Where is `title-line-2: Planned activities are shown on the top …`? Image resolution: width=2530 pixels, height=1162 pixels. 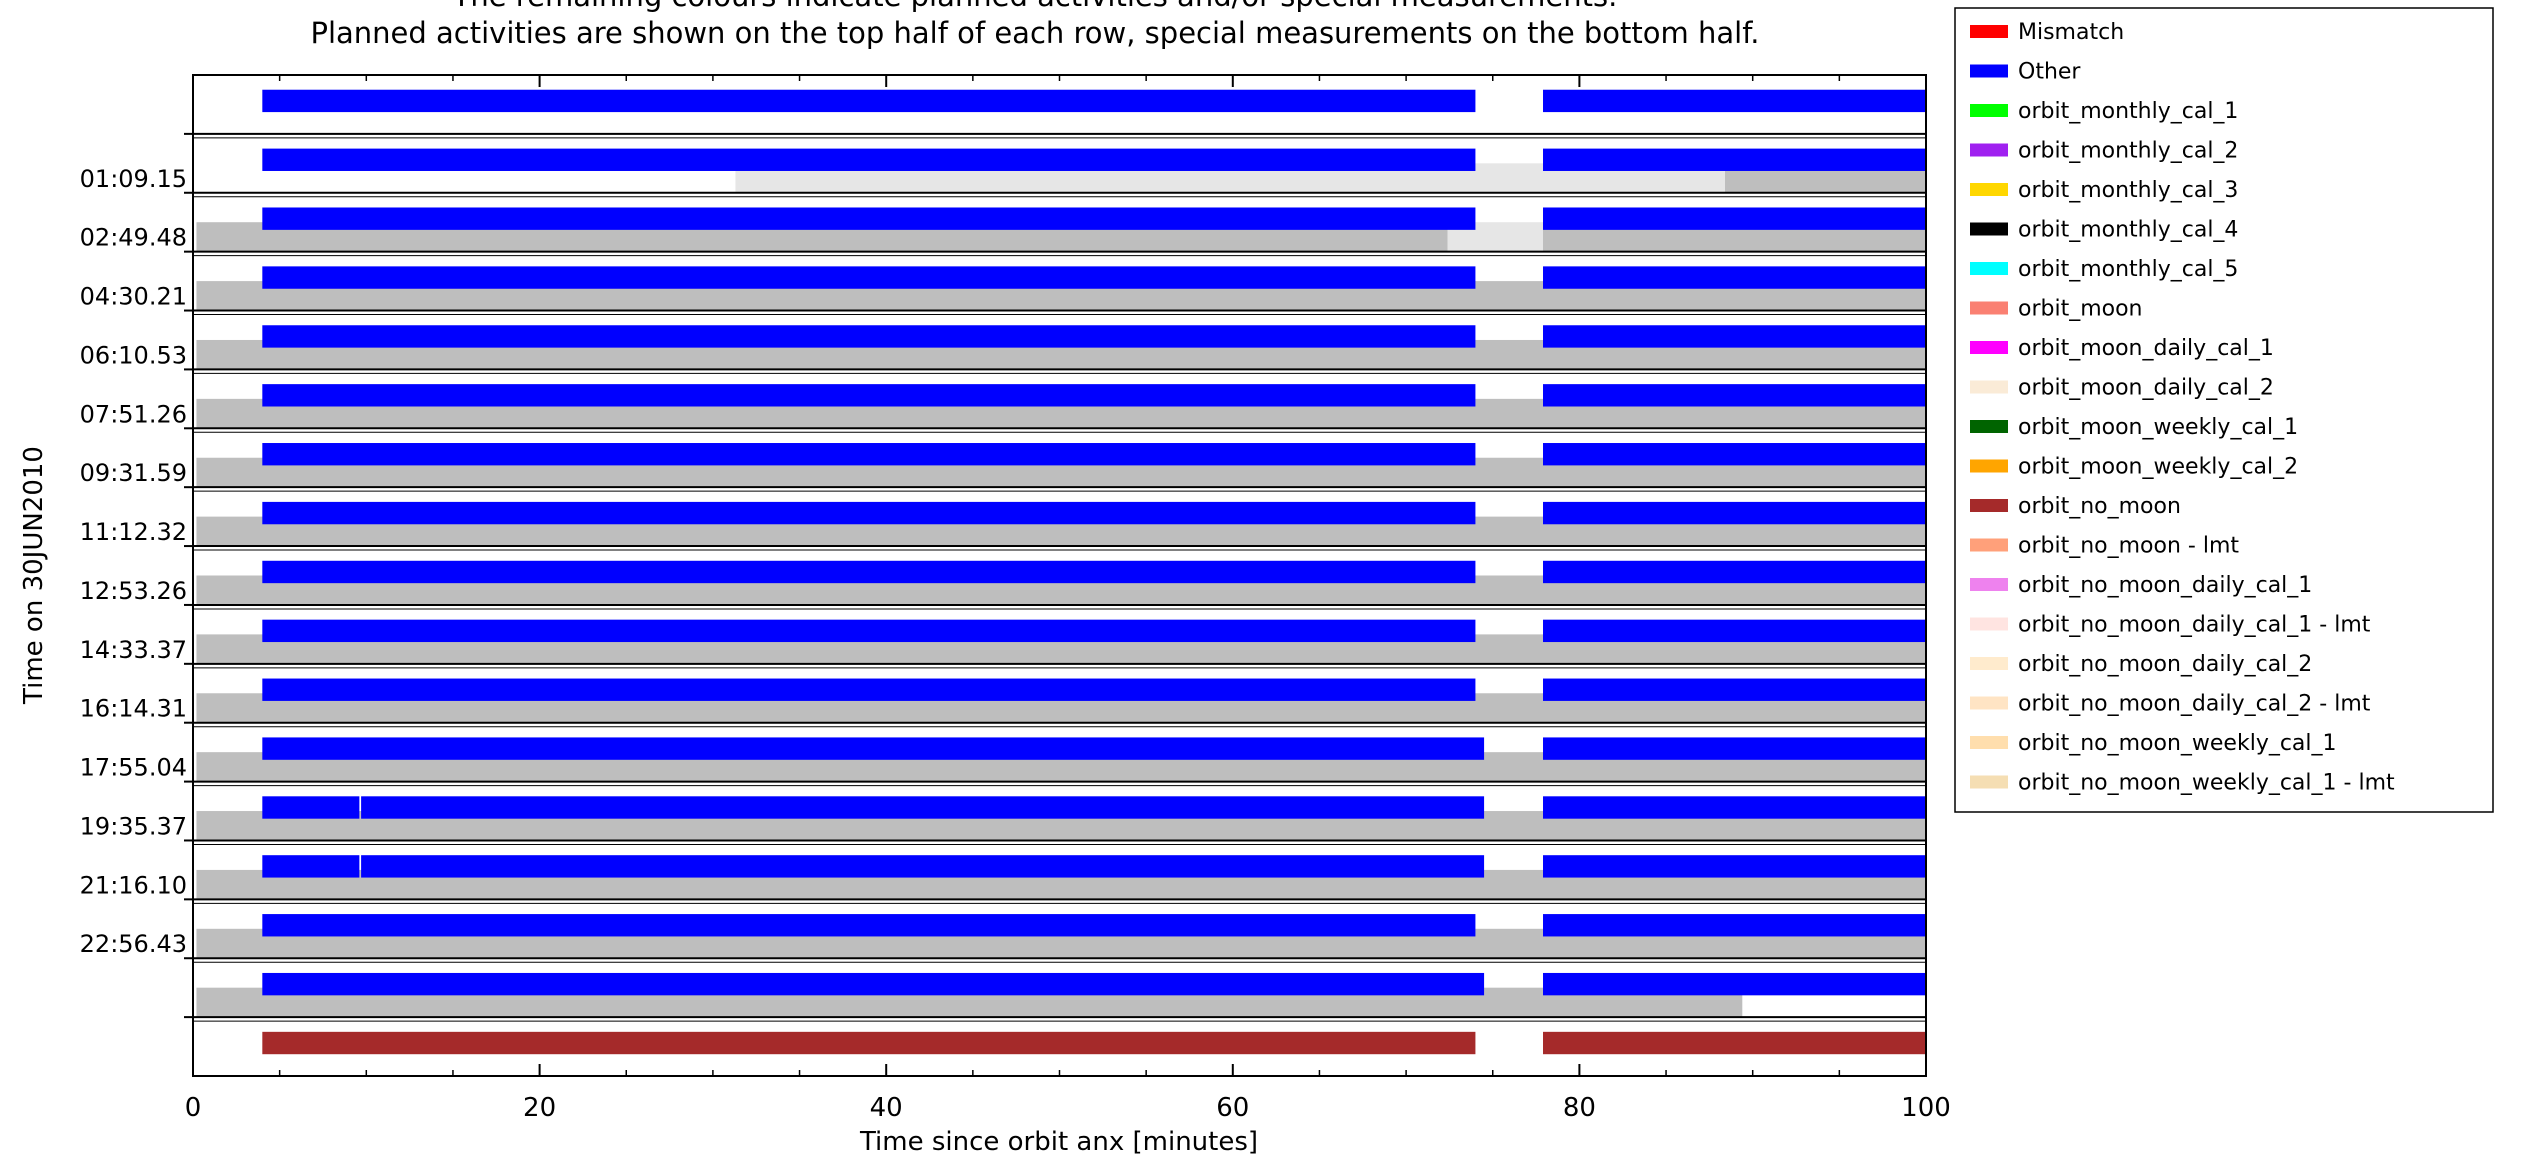
title-line-2: Planned activities are shown on the top … is located at coordinates (1034, 33).